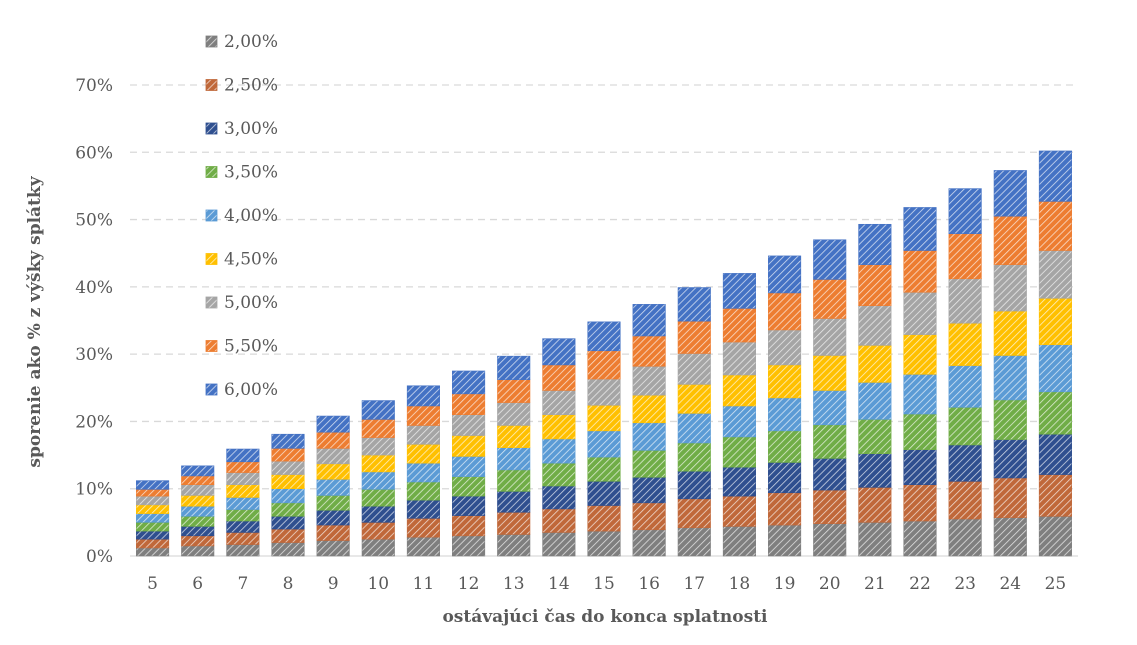 The image size is (1137, 645). I want to click on y-tick-label: 60%, so click(94, 153).